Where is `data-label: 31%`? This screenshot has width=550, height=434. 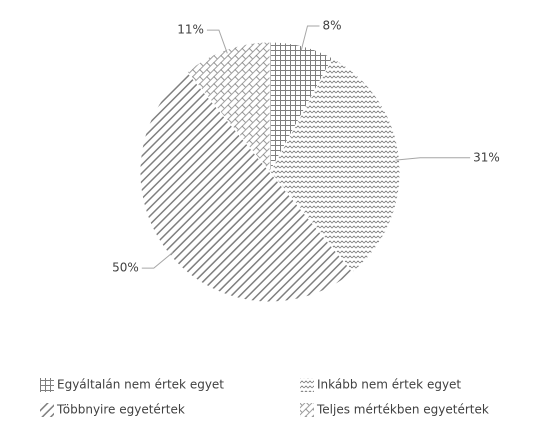 data-label: 31% is located at coordinates (486, 157).